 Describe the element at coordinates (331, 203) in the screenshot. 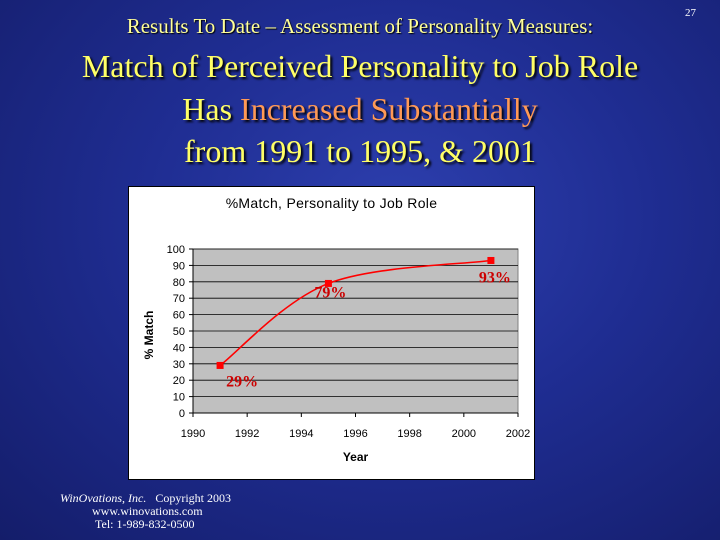

I see `chart-title: %Match, Personality to Job Role` at that location.